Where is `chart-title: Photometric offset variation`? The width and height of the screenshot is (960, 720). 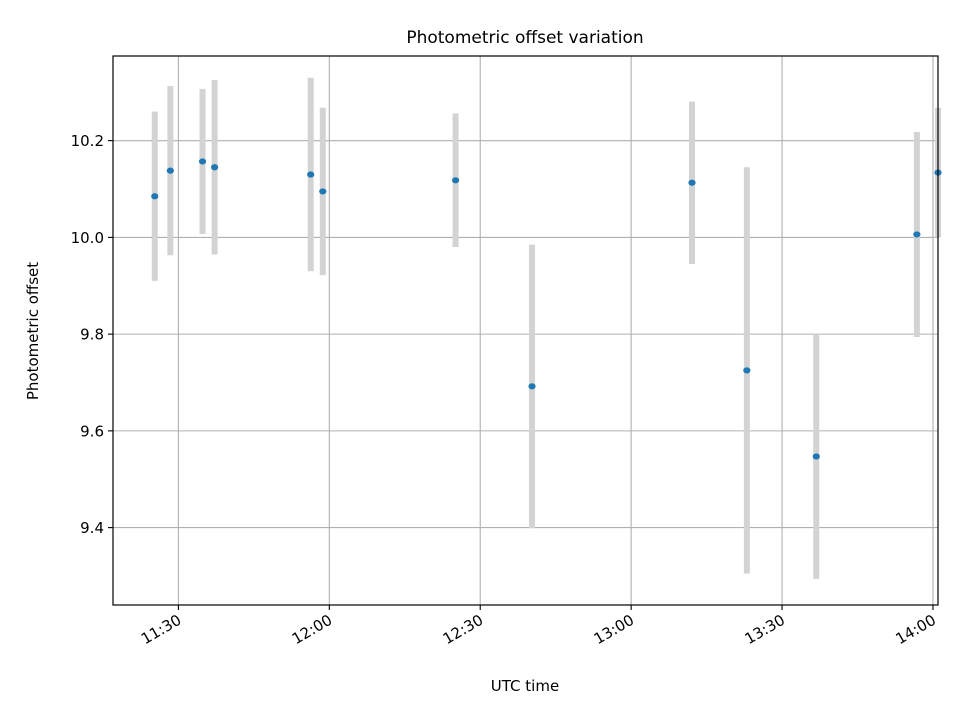
chart-title: Photometric offset variation is located at coordinates (524, 38).